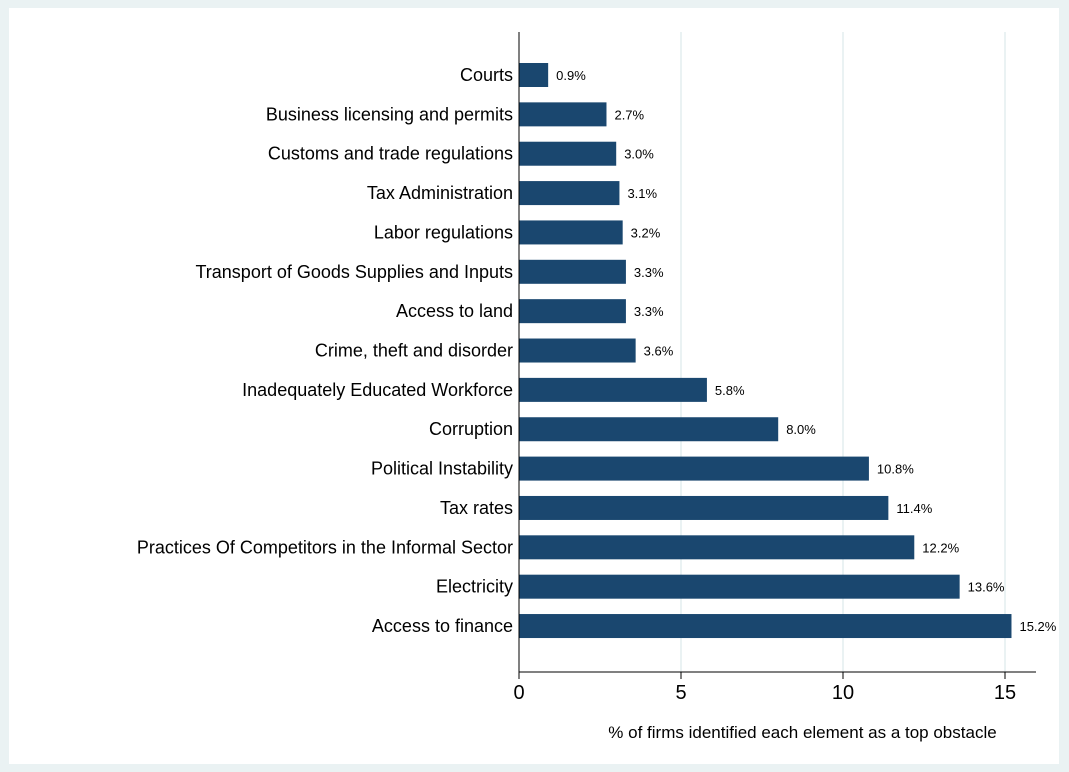 The image size is (1069, 772). Describe the element at coordinates (443, 232) in the screenshot. I see `category-label-4: Labor regulations` at that location.